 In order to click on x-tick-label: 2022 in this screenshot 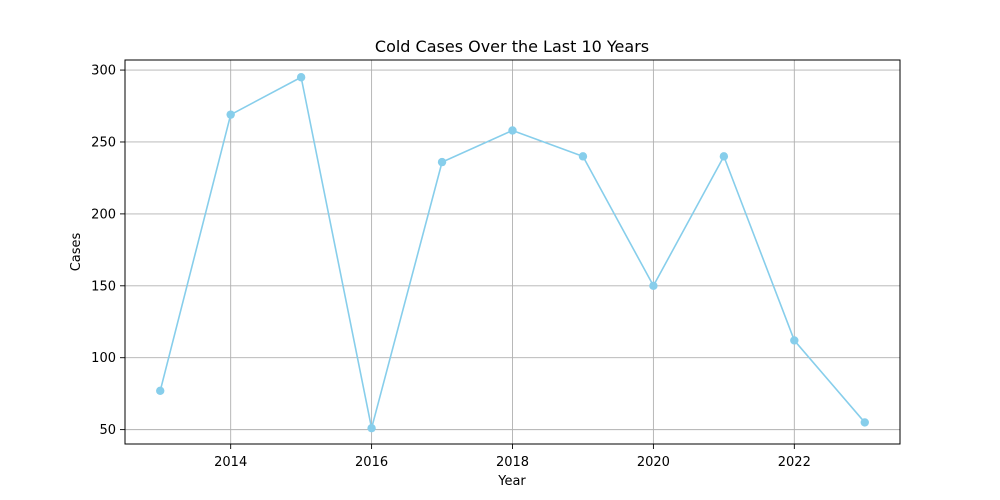, I will do `click(794, 462)`.